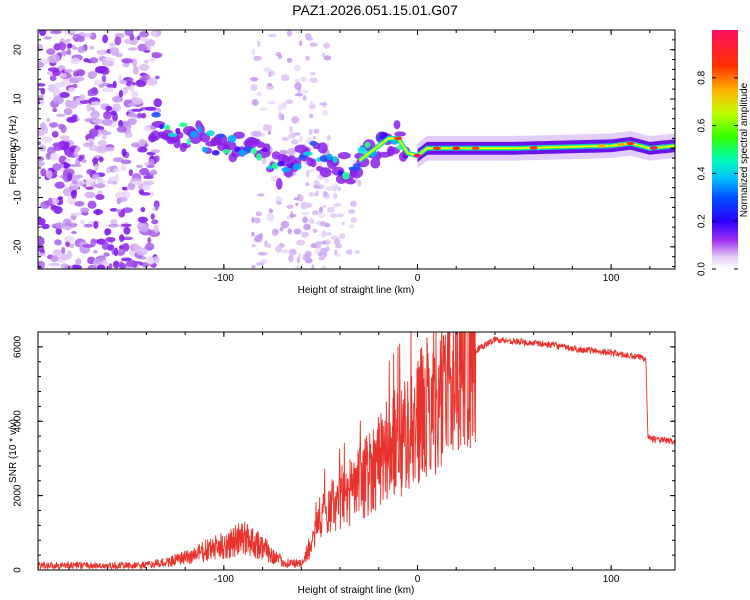 The width and height of the screenshot is (750, 600). What do you see at coordinates (375, 10) in the screenshot?
I see `chart-title: PAZ1.2026.051.15.01.G07` at bounding box center [375, 10].